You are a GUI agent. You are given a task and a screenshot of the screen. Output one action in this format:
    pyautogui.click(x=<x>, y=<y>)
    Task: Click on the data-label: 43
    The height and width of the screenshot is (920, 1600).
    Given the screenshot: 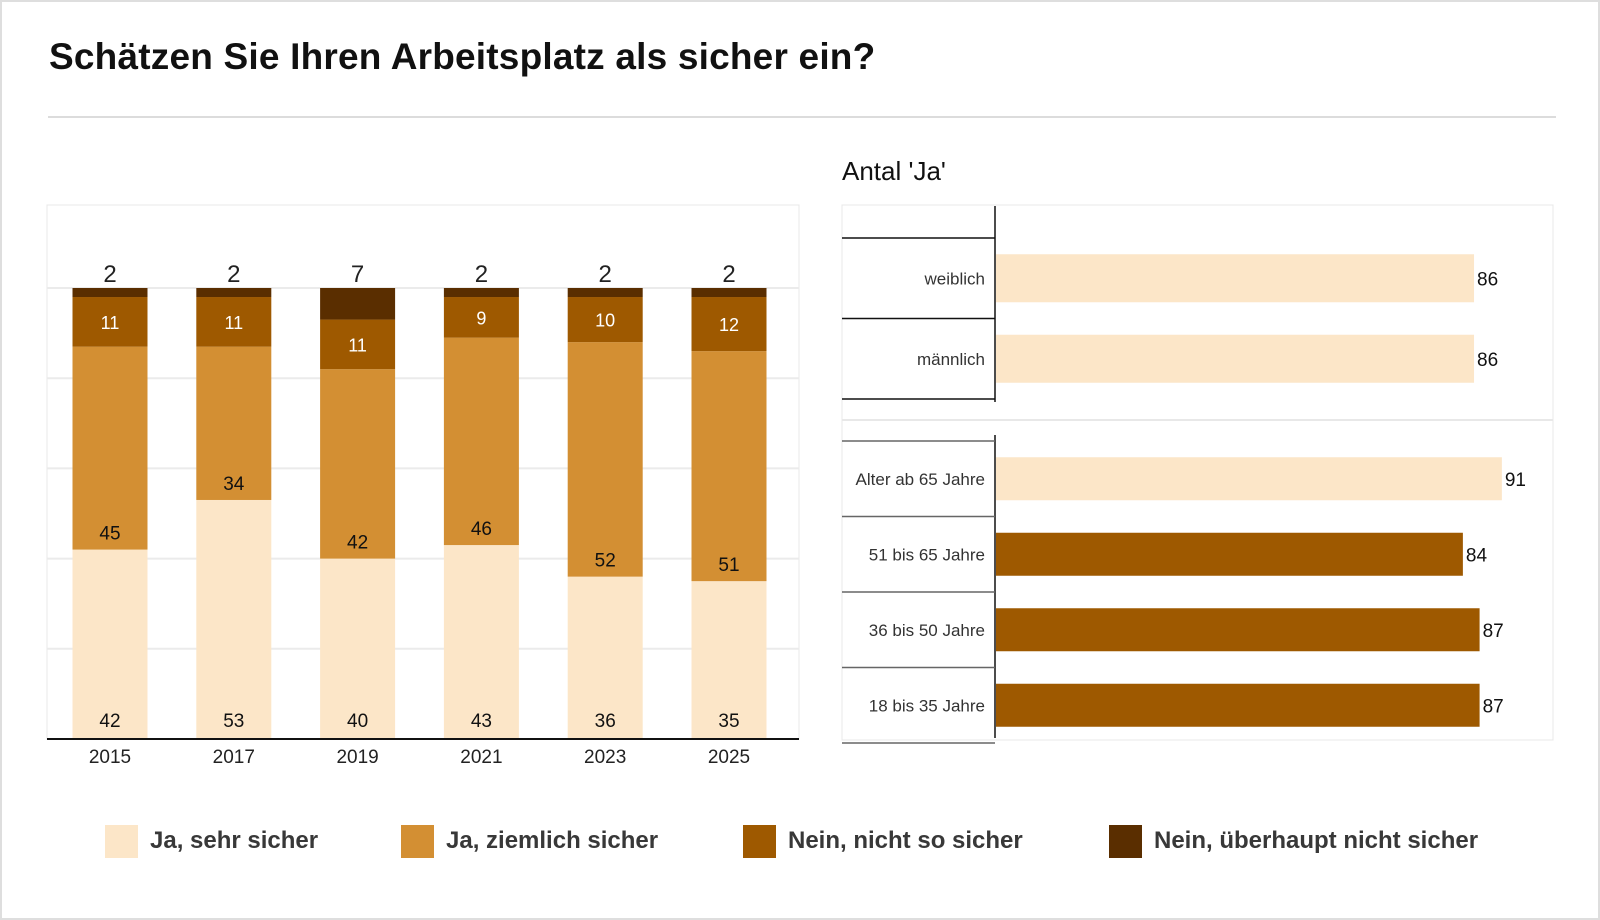 What is the action you would take?
    pyautogui.click(x=481, y=721)
    